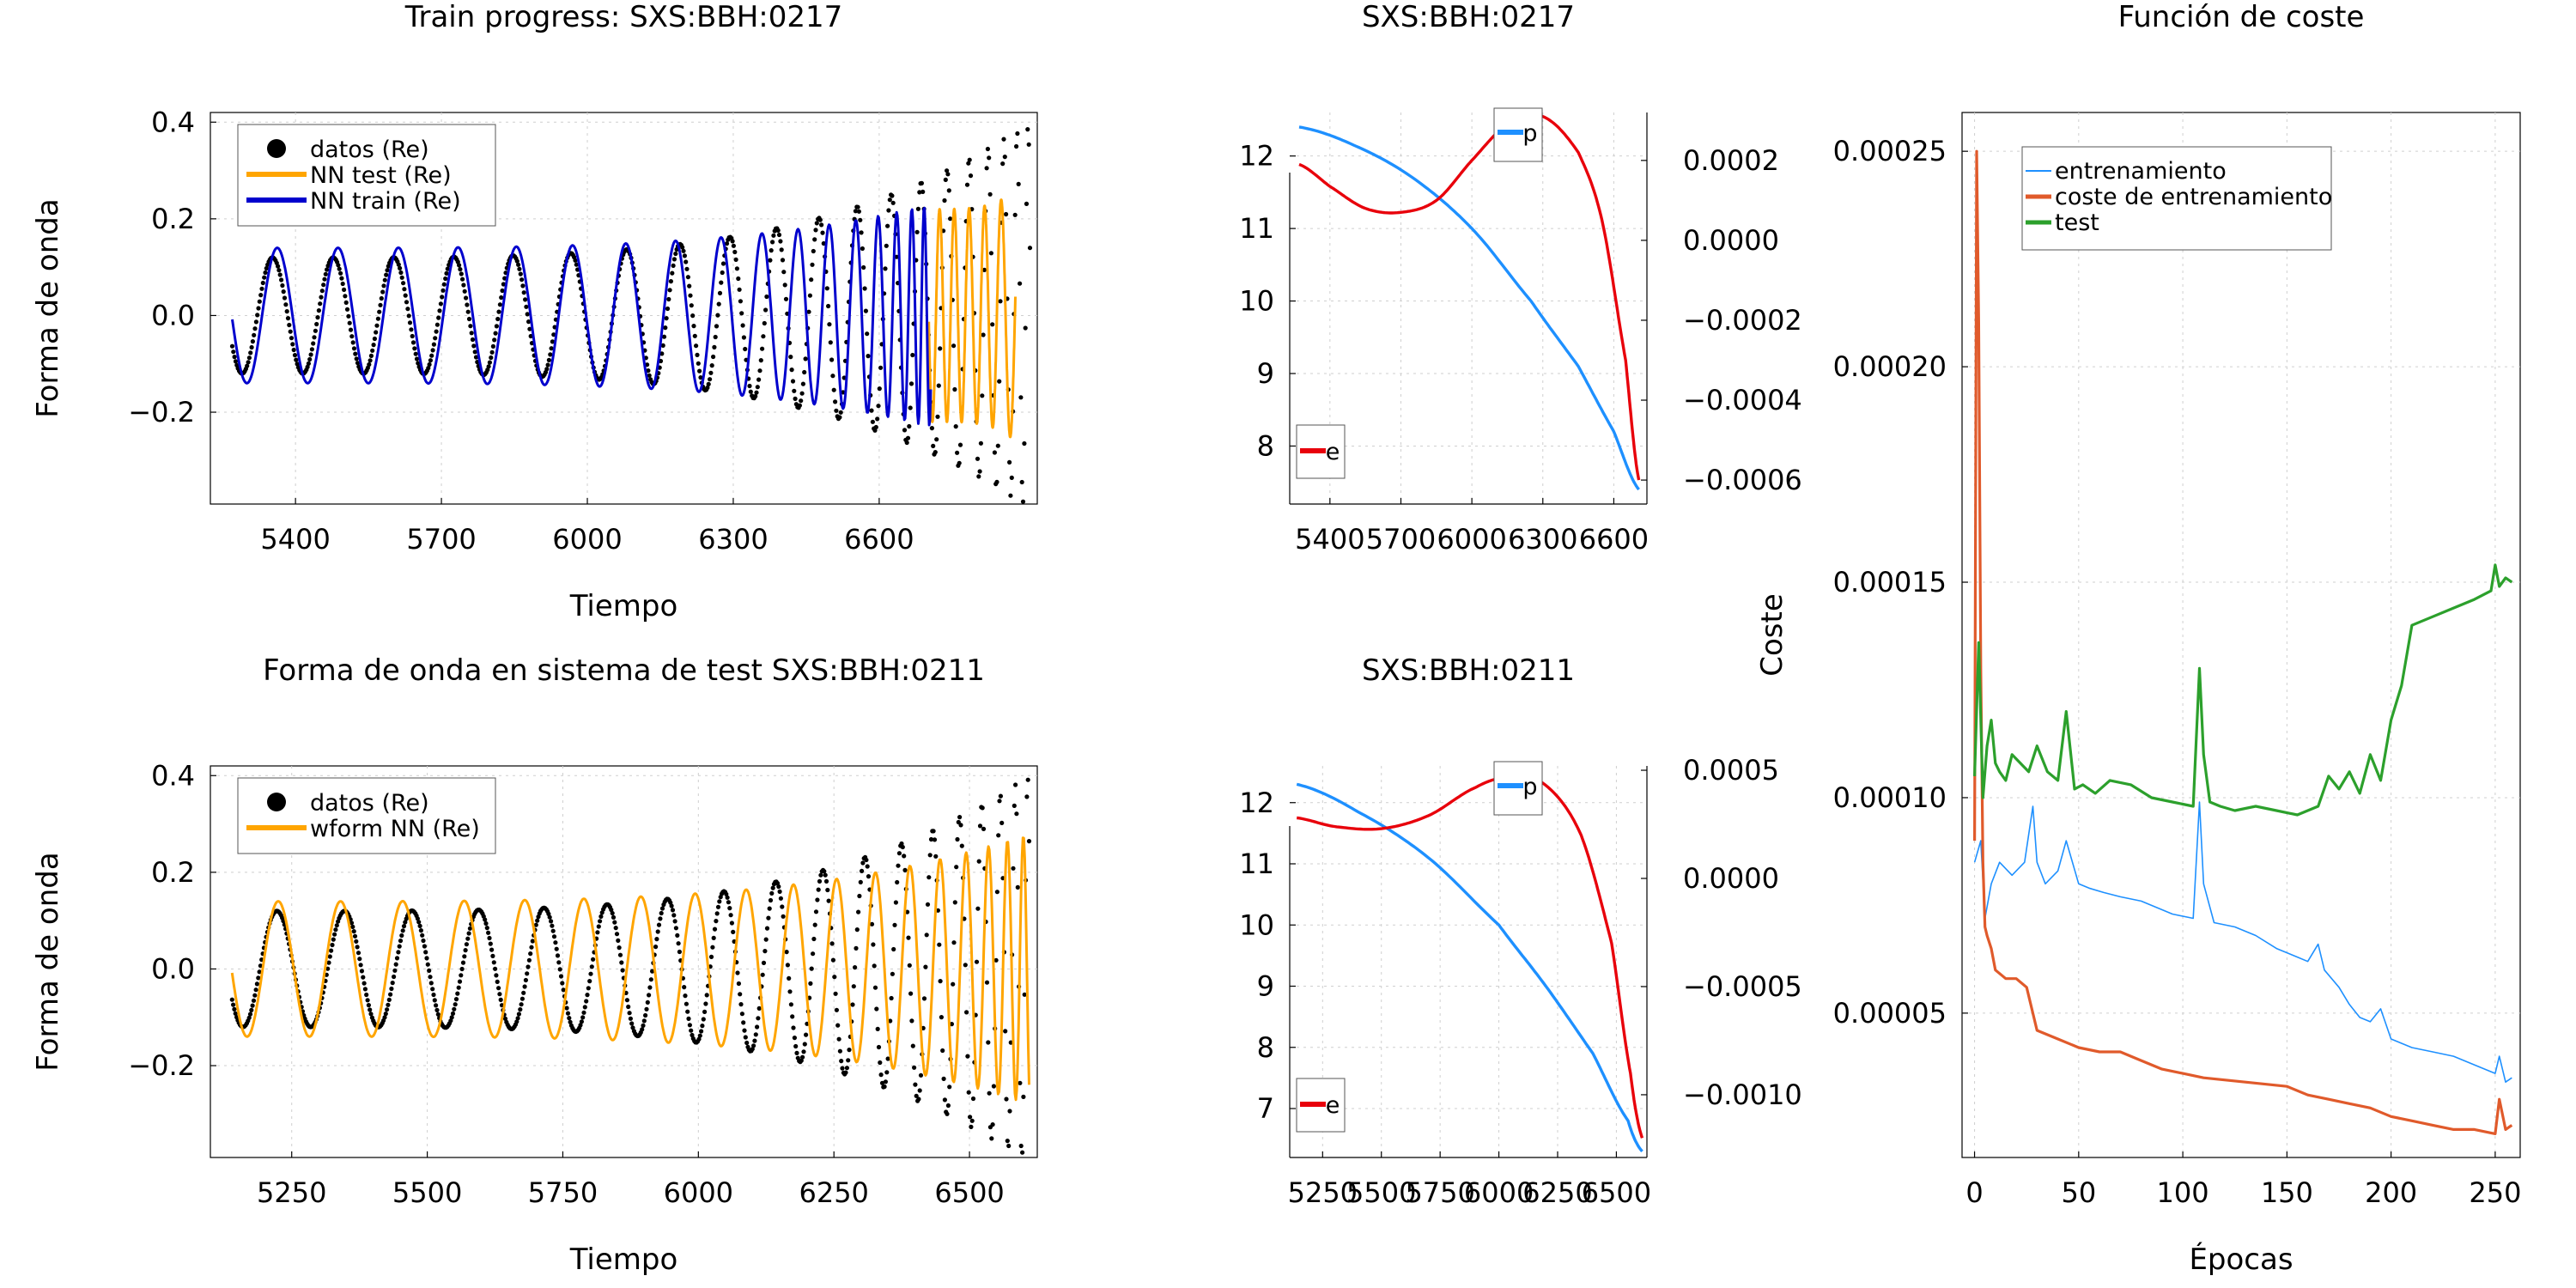 The height and width of the screenshot is (1288, 2576). What do you see at coordinates (2078, 1192) in the screenshot?
I see `x-tick-label: 50` at bounding box center [2078, 1192].